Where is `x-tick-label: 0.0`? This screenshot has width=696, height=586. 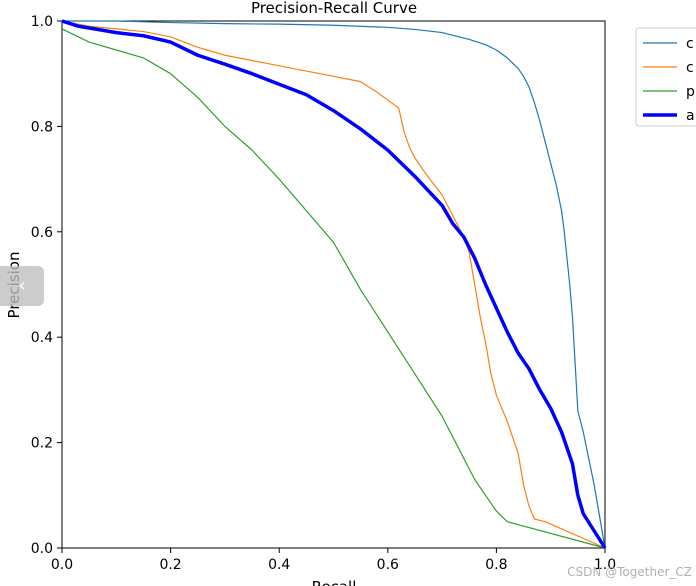 x-tick-label: 0.0 is located at coordinates (62, 565).